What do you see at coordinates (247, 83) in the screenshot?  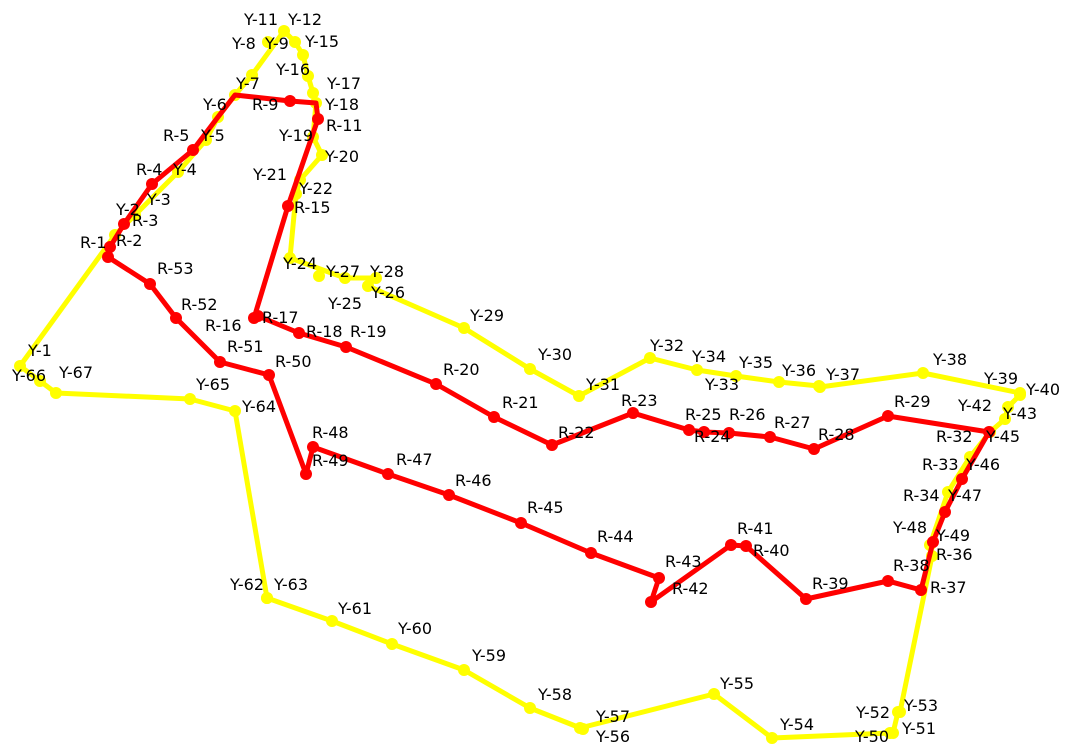 I see `point-label-y-7: Y-7` at bounding box center [247, 83].